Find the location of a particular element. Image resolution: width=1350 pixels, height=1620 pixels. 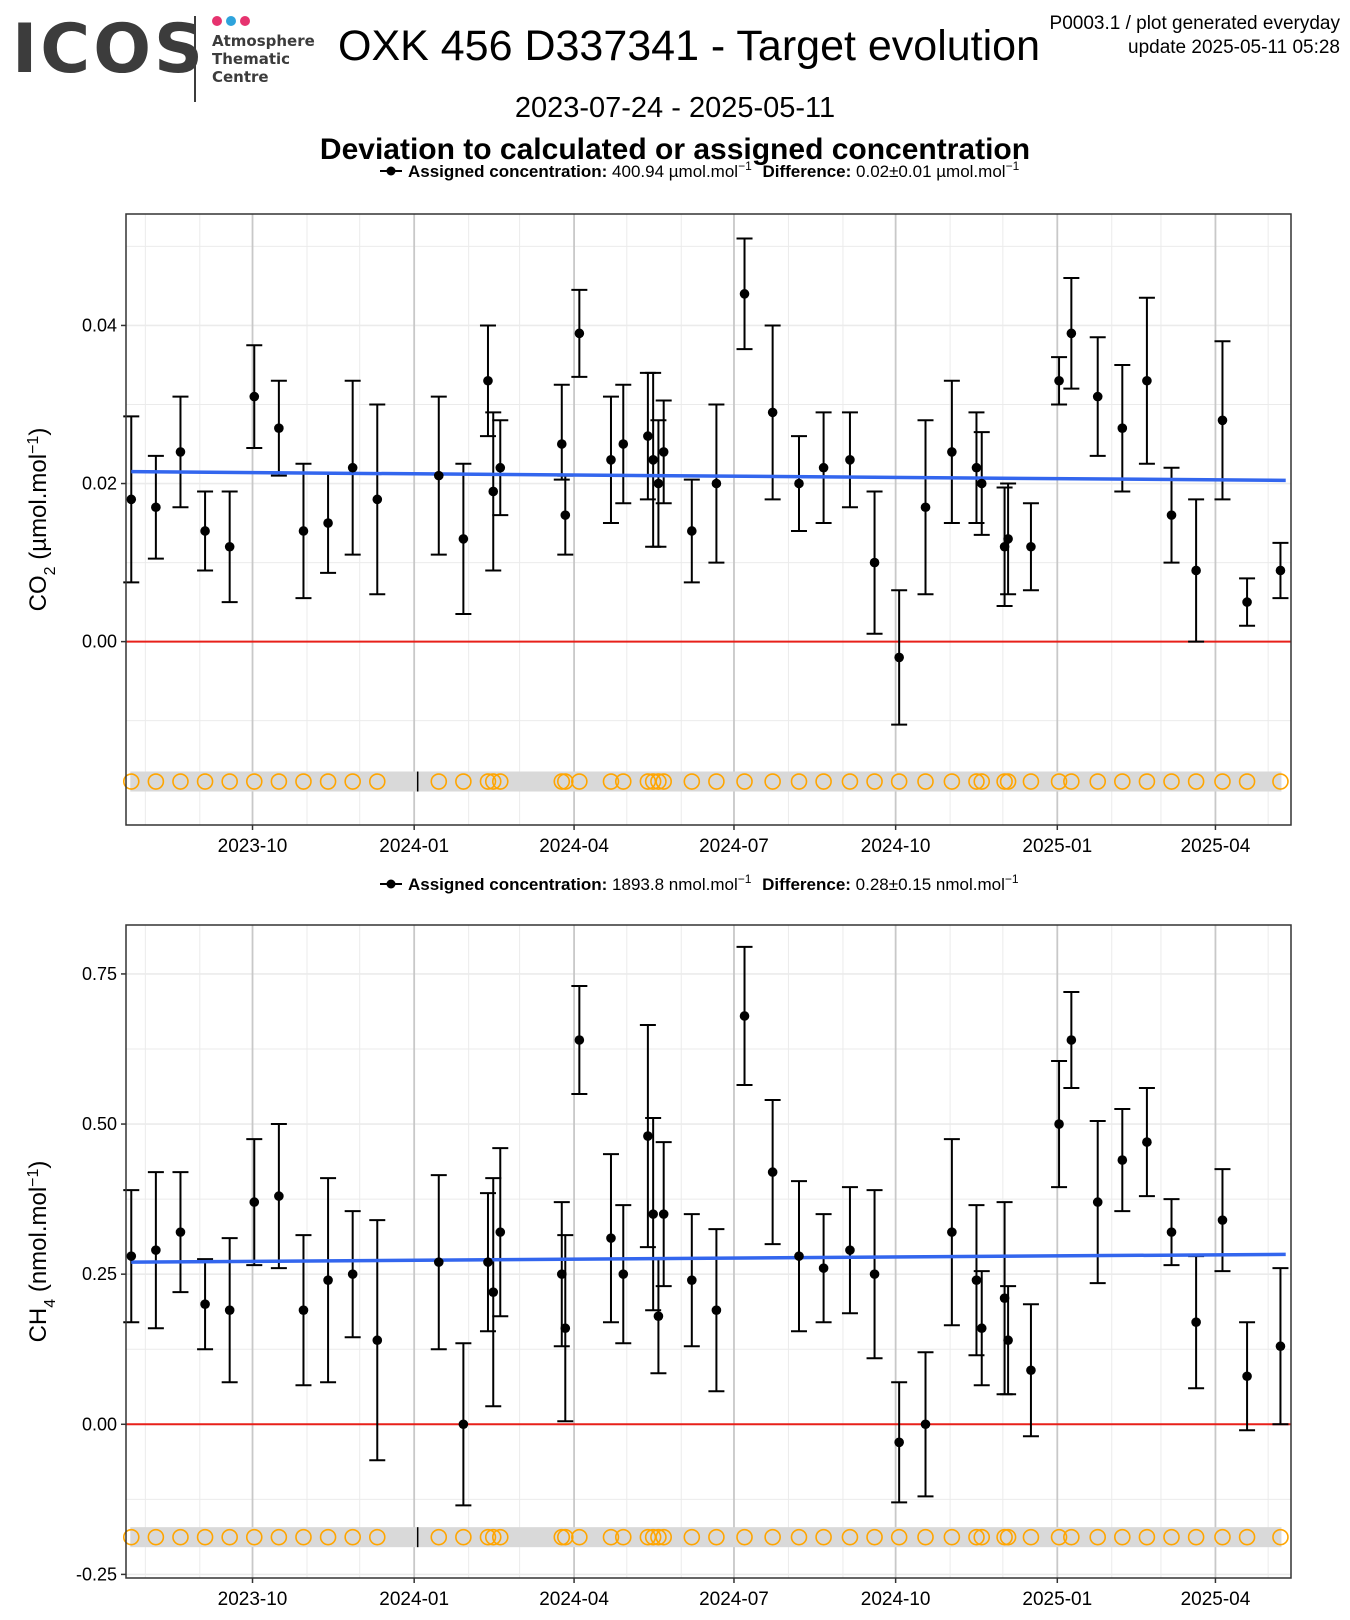

y-tick-label: 0.25 is located at coordinates (99, 1274).